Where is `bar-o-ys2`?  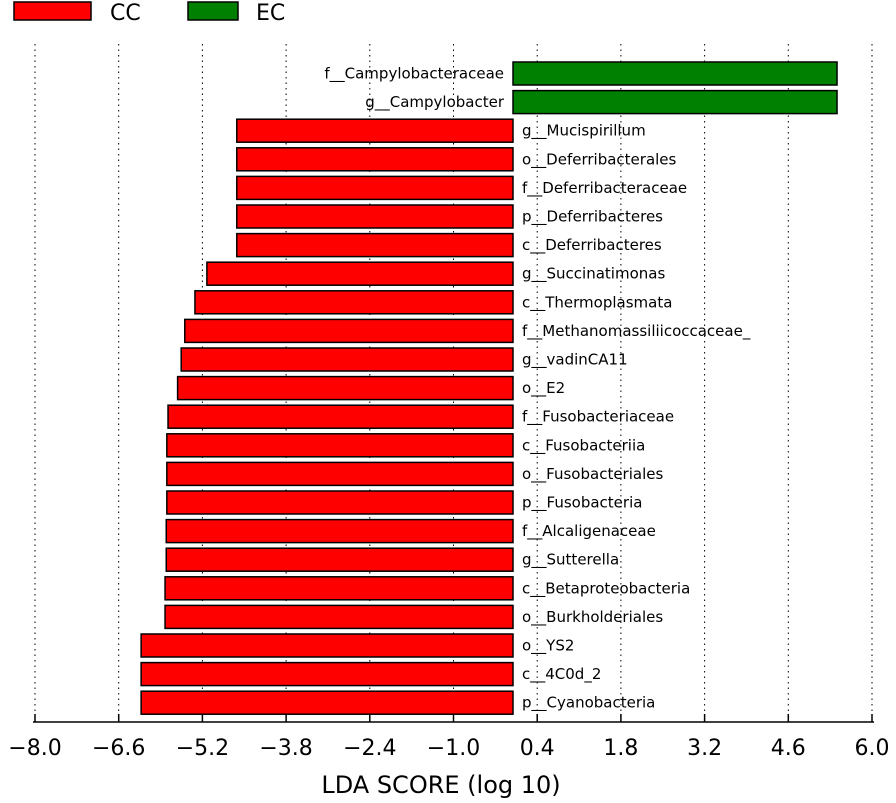 bar-o-ys2 is located at coordinates (327, 645).